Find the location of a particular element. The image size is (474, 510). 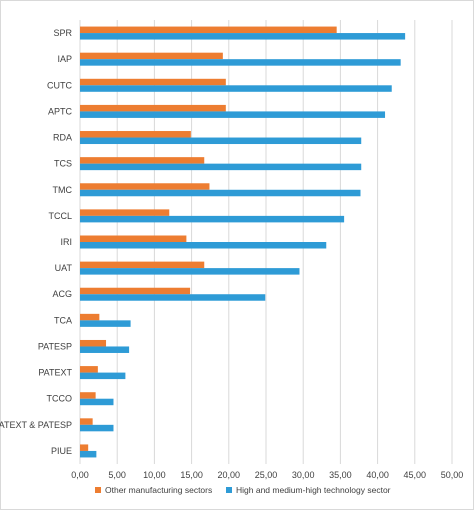

category-label: SPR is located at coordinates (62, 33).